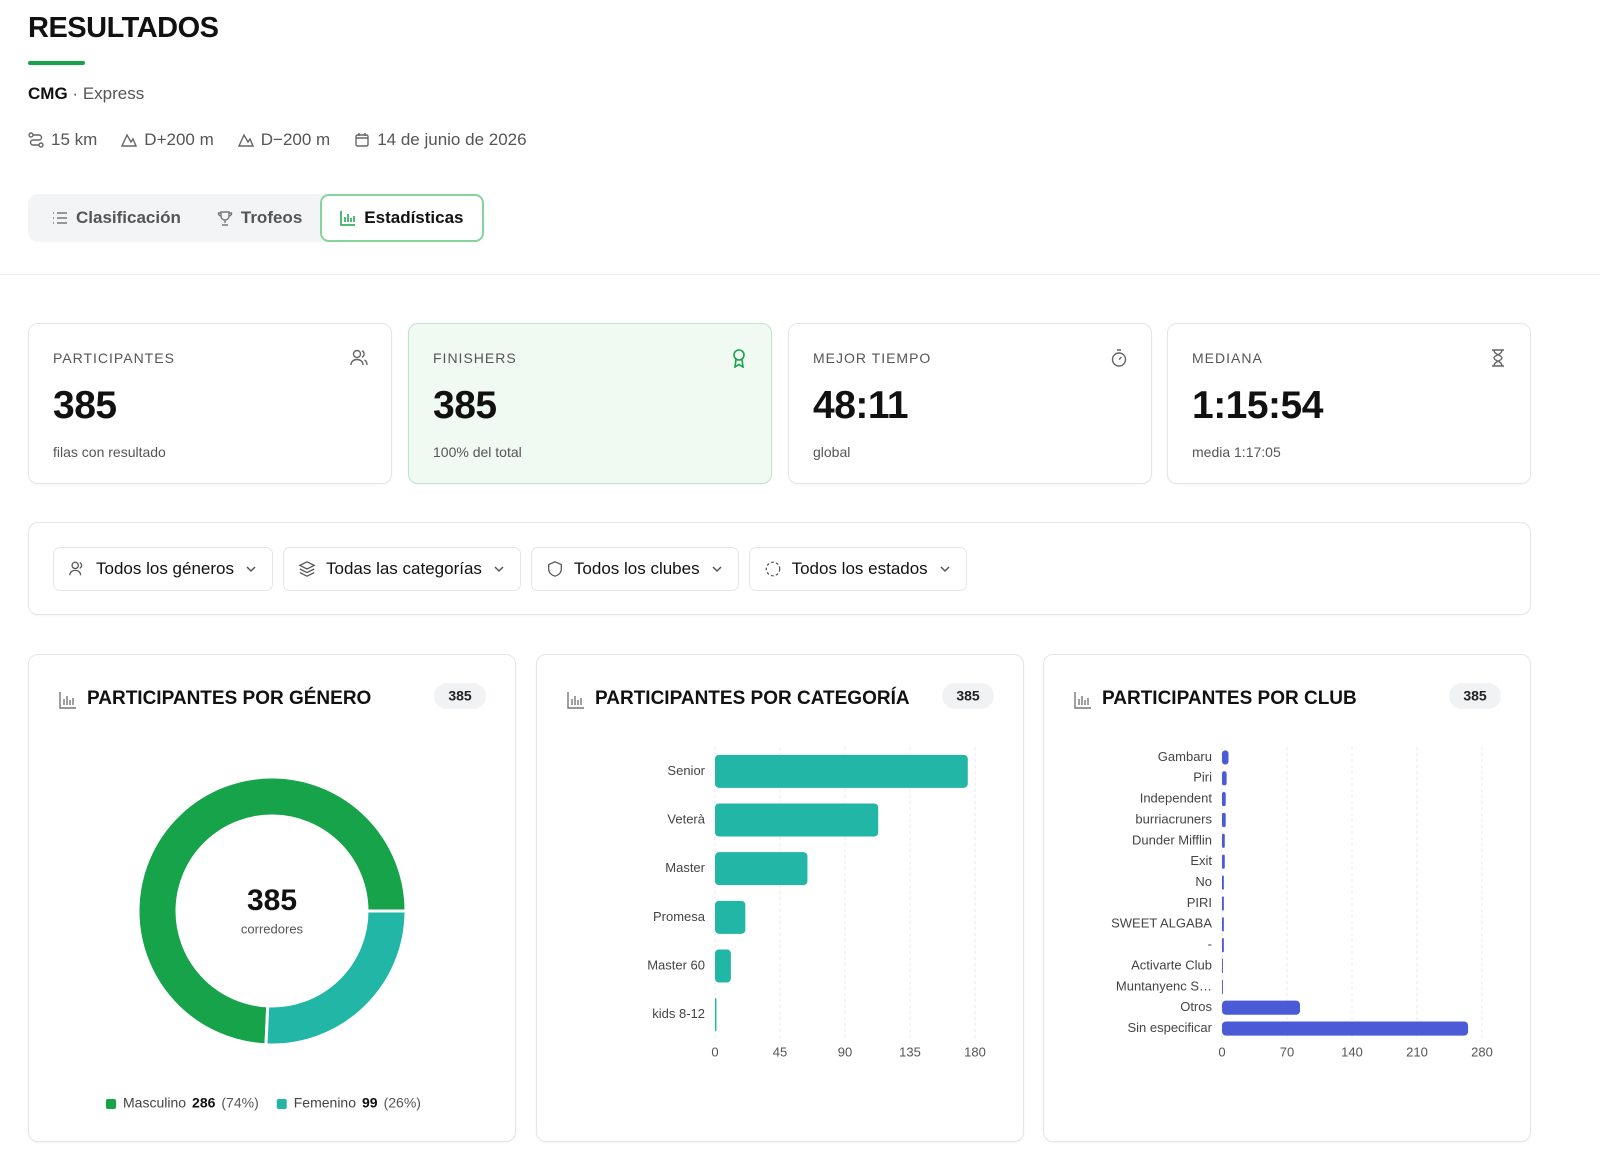 The width and height of the screenshot is (1600, 1171). I want to click on stat-card: MEJOR TIEMPO 48:11 global, so click(970, 403).